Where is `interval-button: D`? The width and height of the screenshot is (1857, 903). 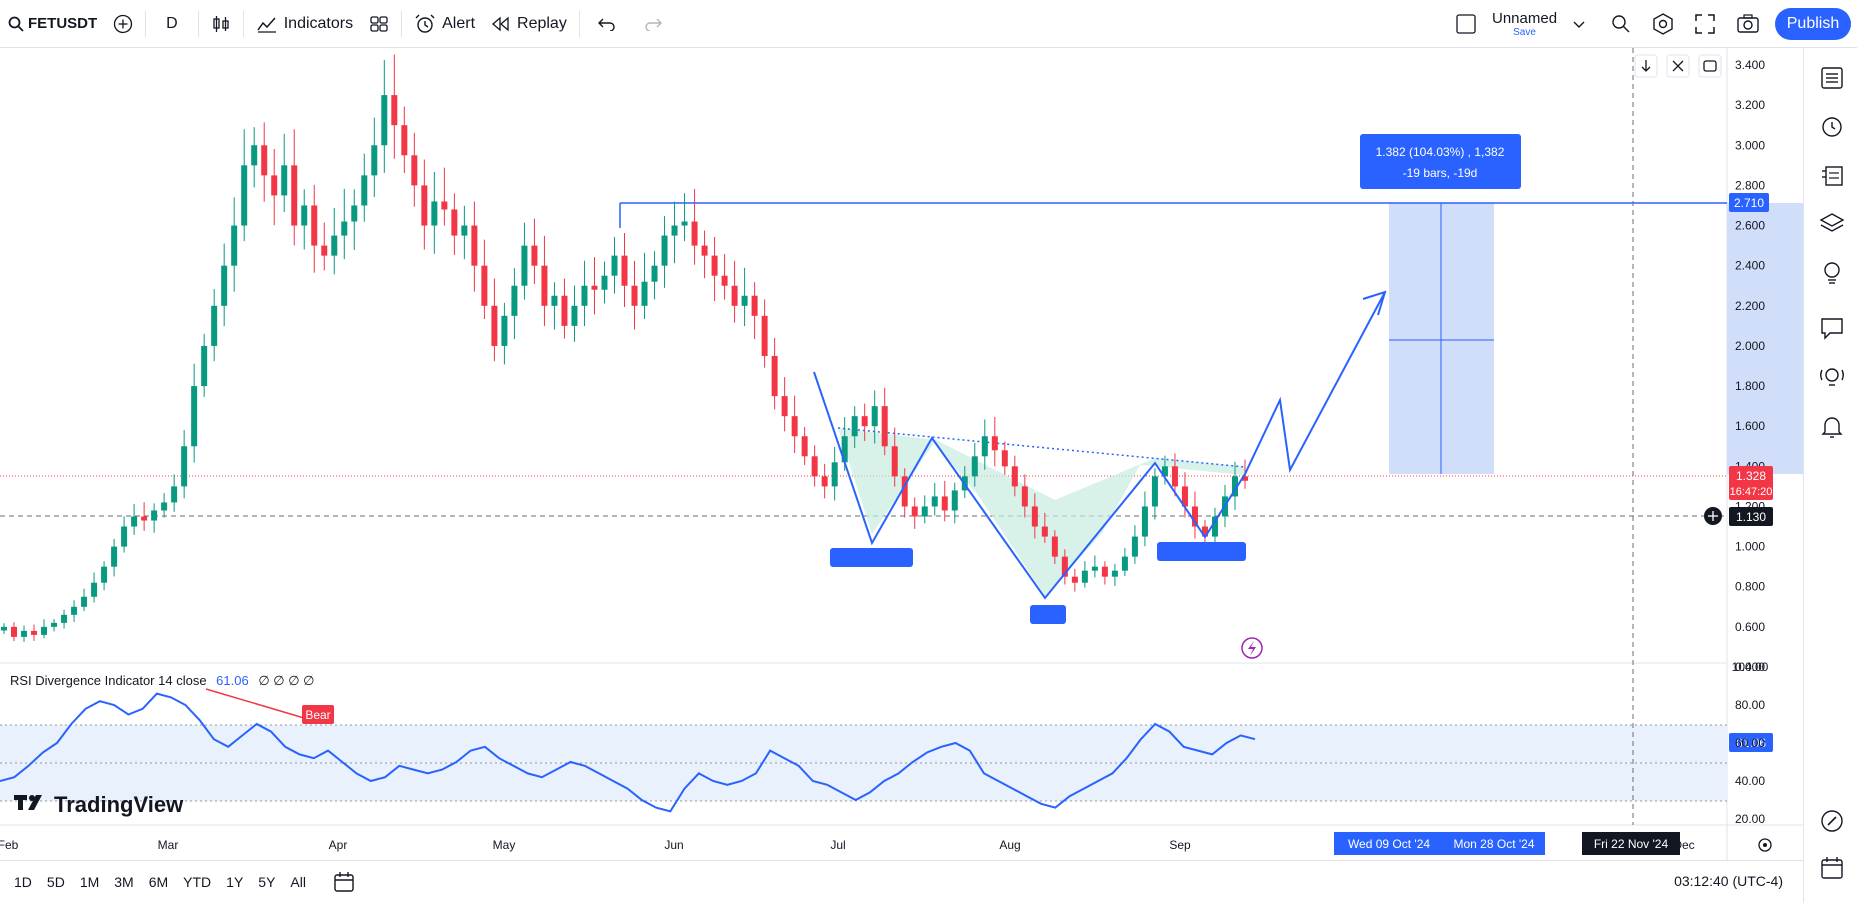
interval-button: D is located at coordinates (172, 24).